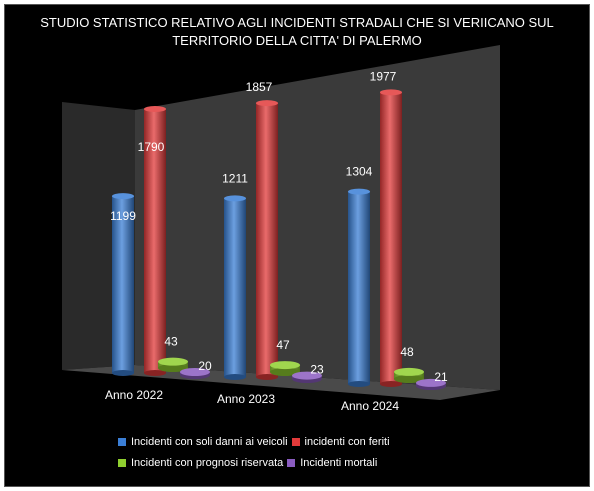 The image size is (594, 491). Describe the element at coordinates (259, 87) in the screenshot. I see `data-label-2-2: 1857` at that location.